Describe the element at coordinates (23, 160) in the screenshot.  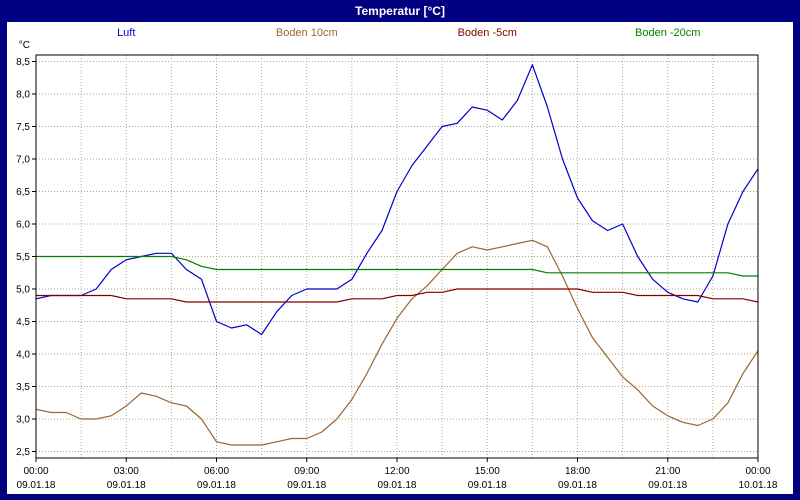
I see `y-tick-label: 7,0` at that location.